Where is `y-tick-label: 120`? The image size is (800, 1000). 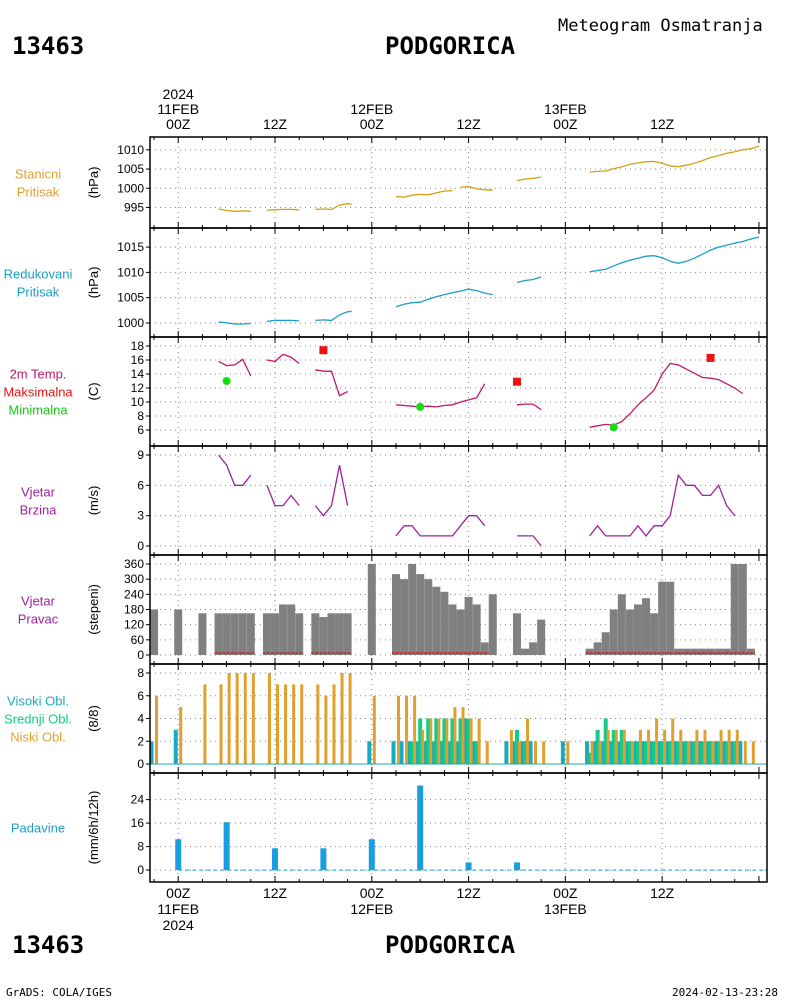
y-tick-label: 120 is located at coordinates (134, 625).